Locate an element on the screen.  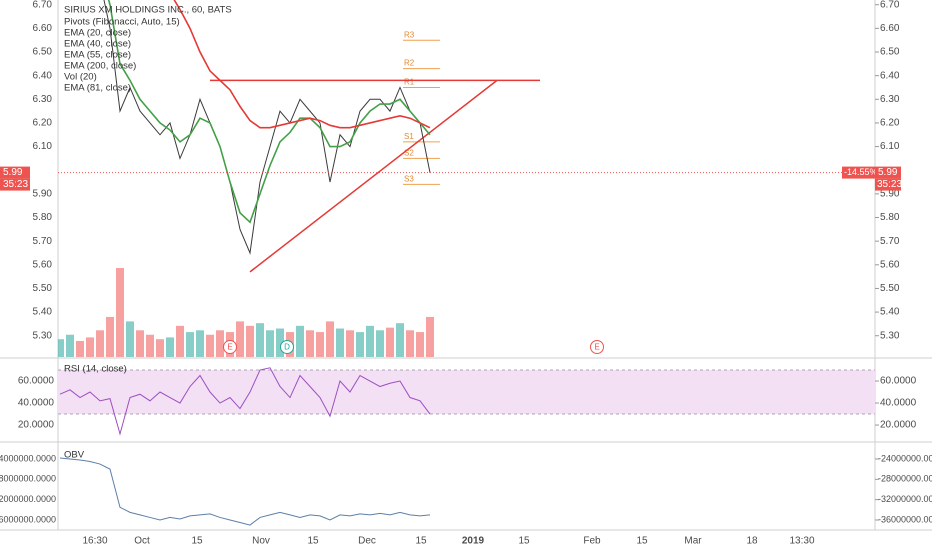
pivot-label: S1 is located at coordinates (409, 136).